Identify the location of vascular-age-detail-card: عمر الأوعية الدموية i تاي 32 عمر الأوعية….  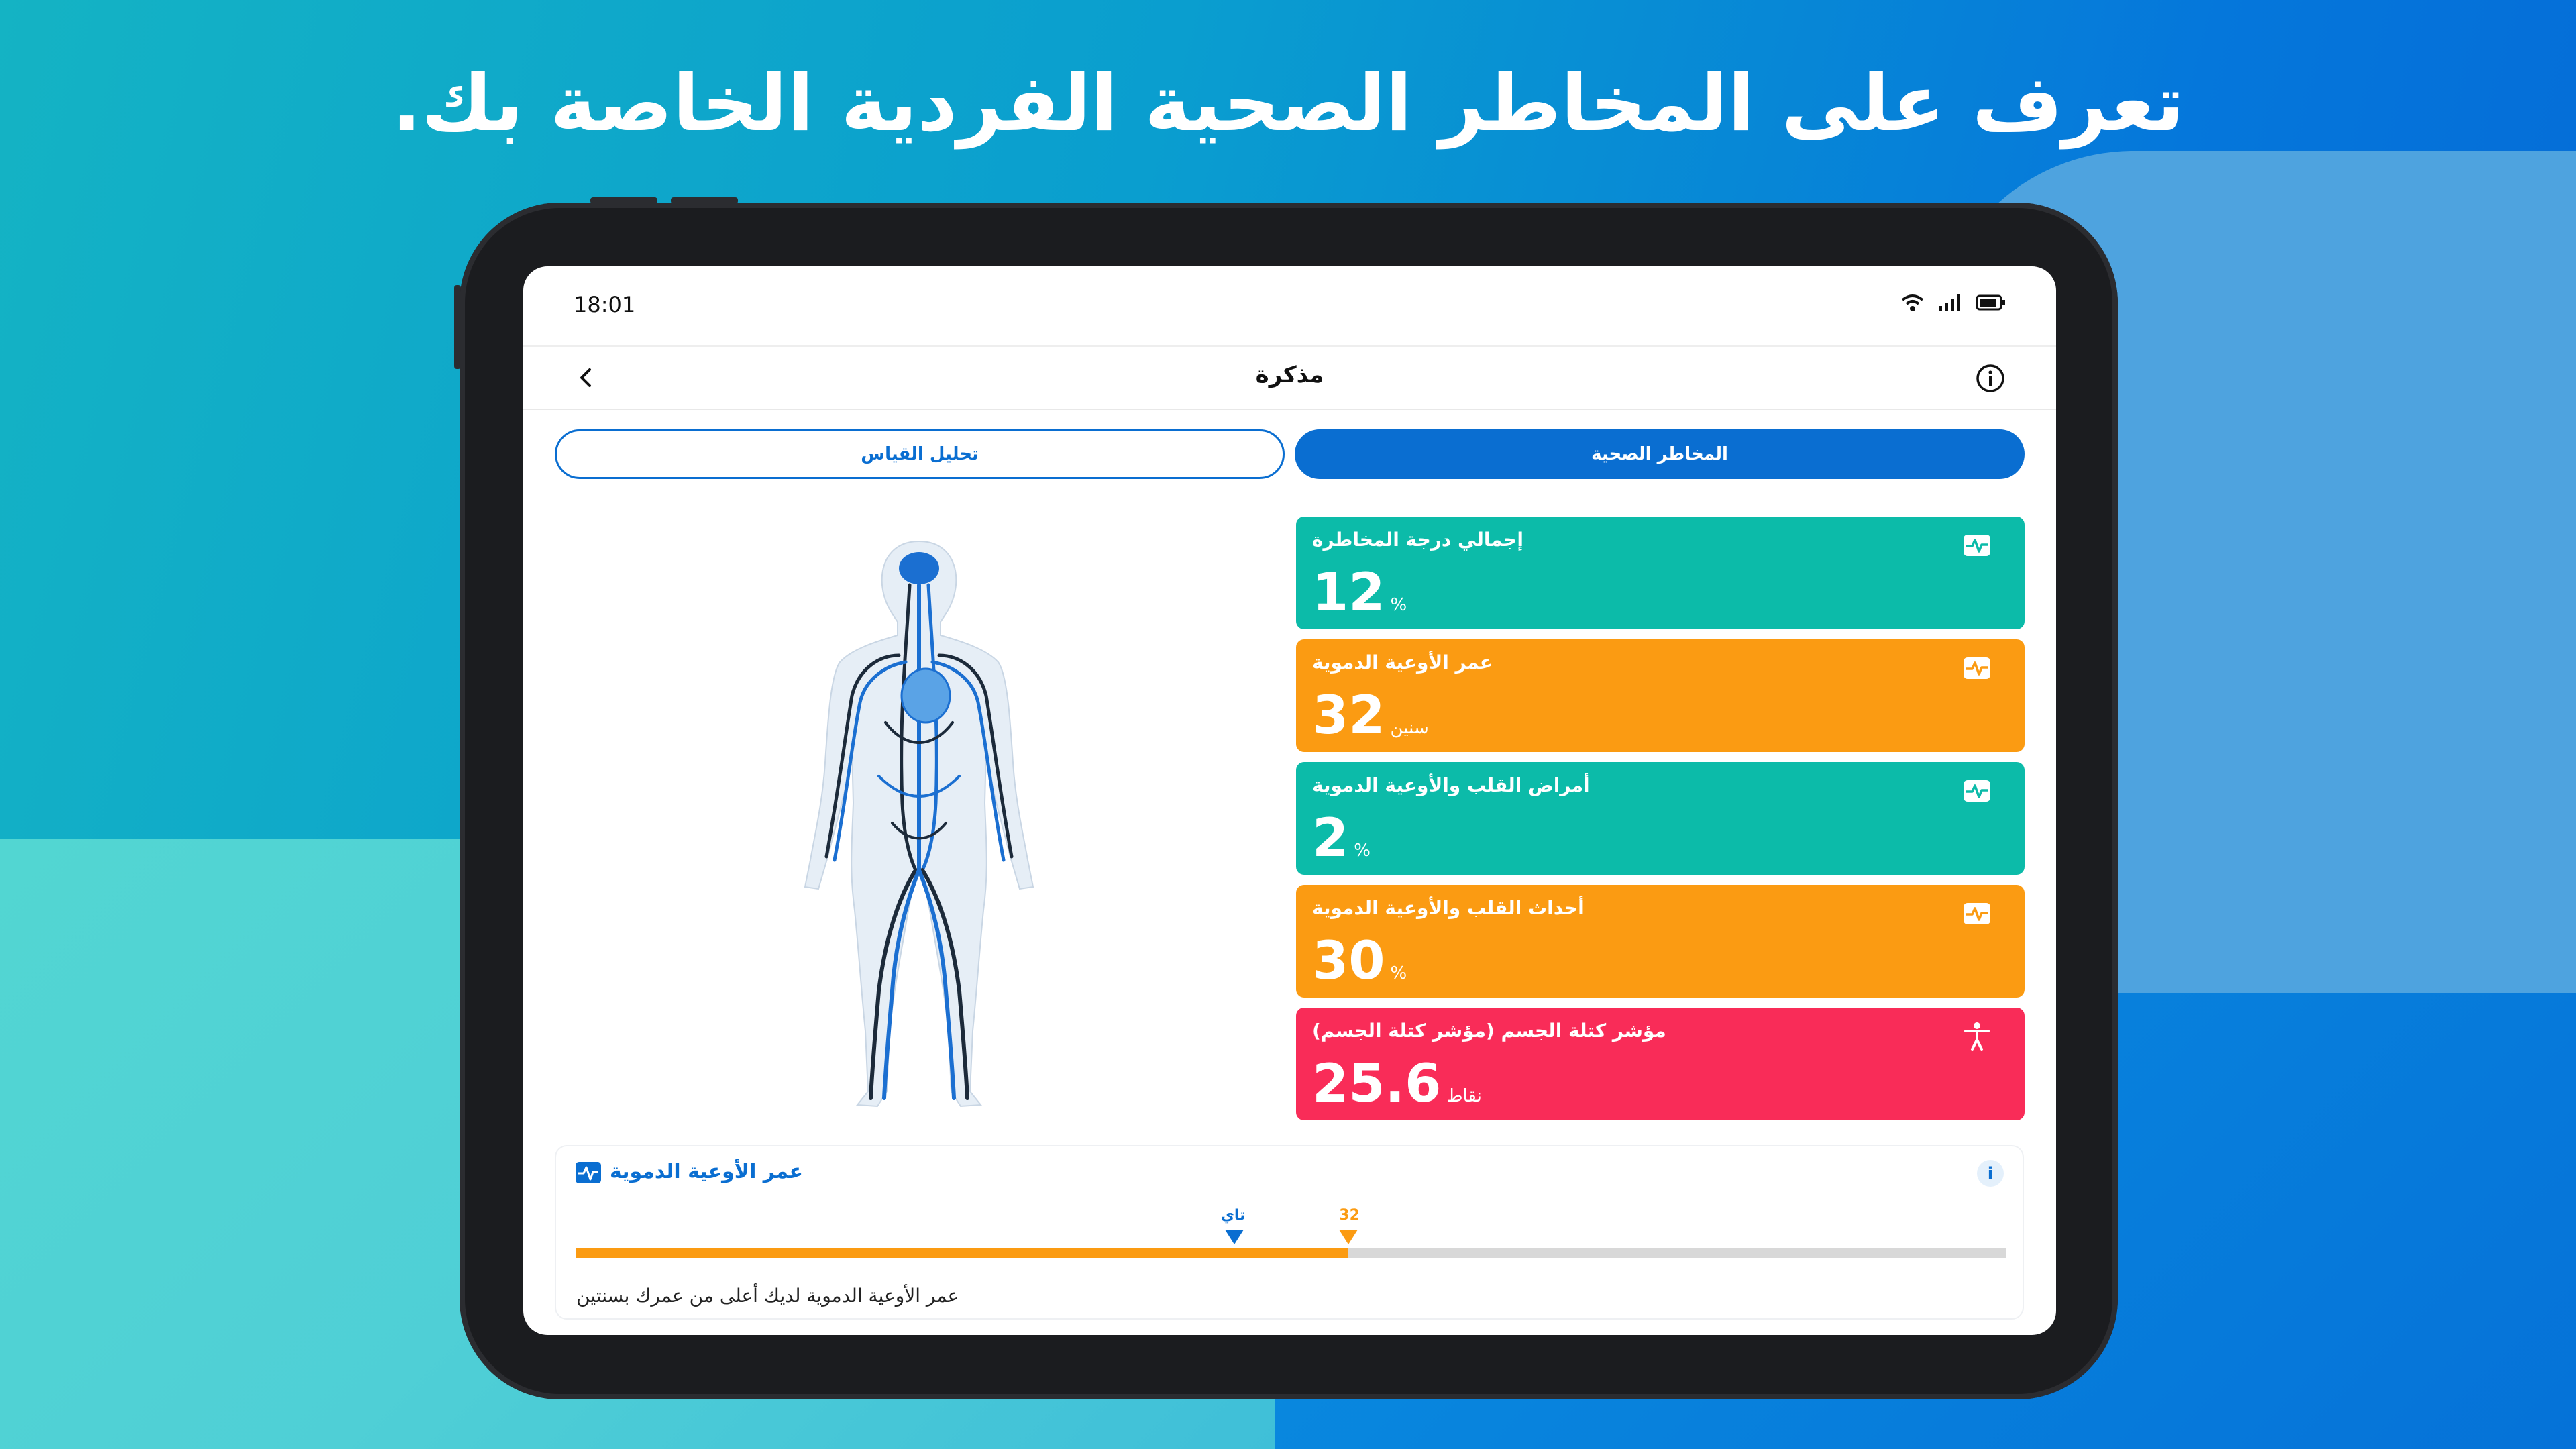
(1289, 1232).